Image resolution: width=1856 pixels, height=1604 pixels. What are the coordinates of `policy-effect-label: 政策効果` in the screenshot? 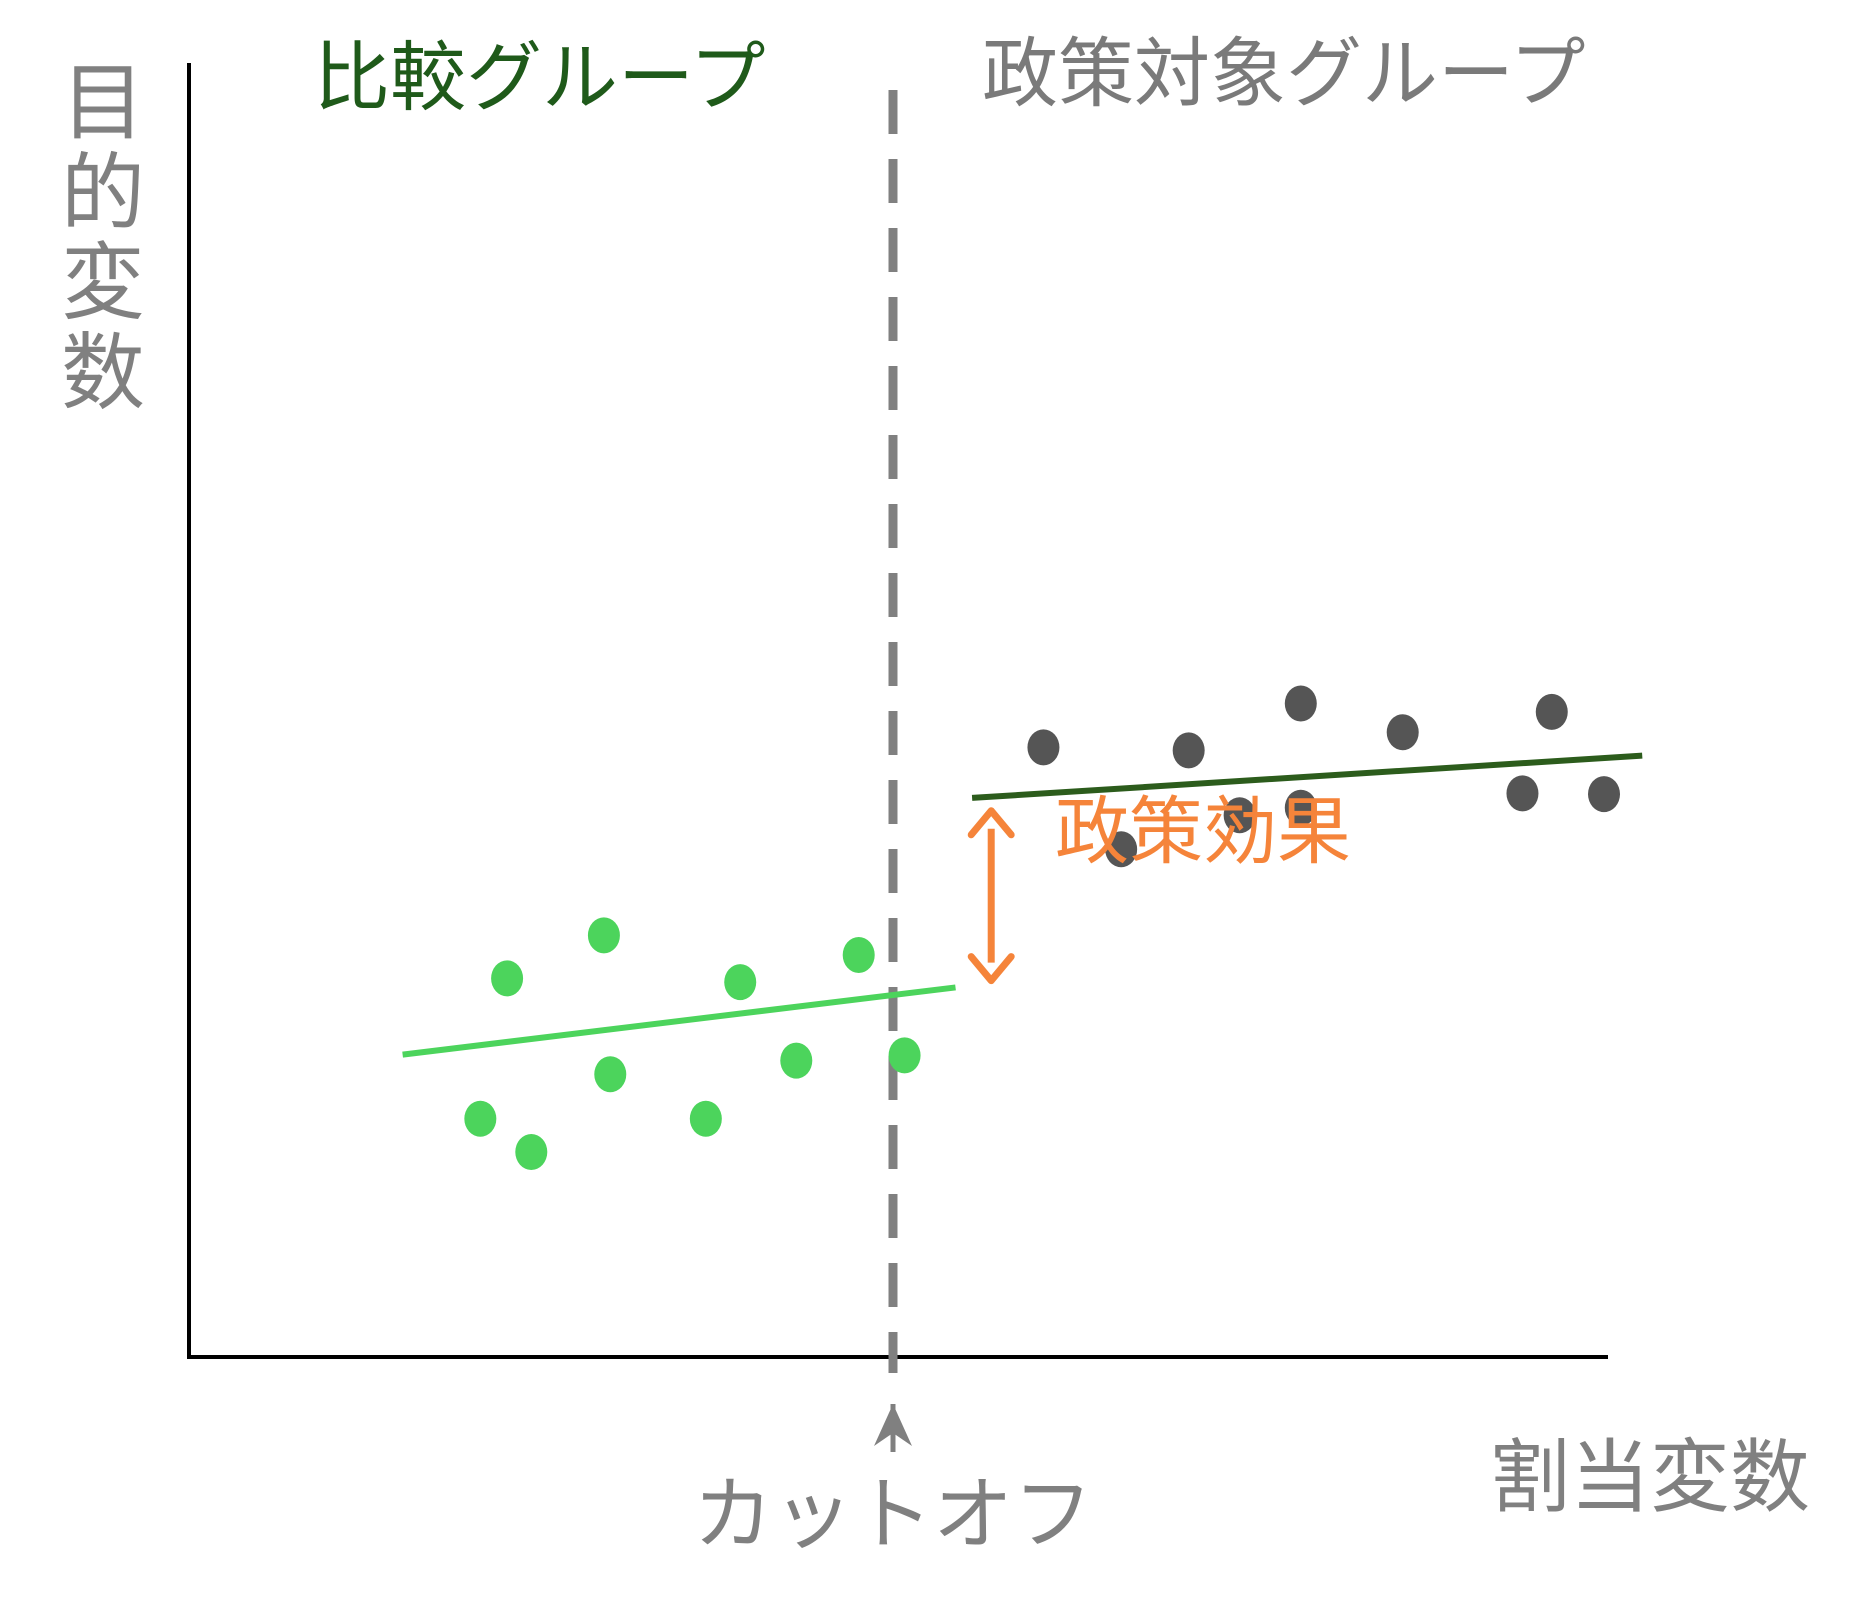 It's located at (1203, 832).